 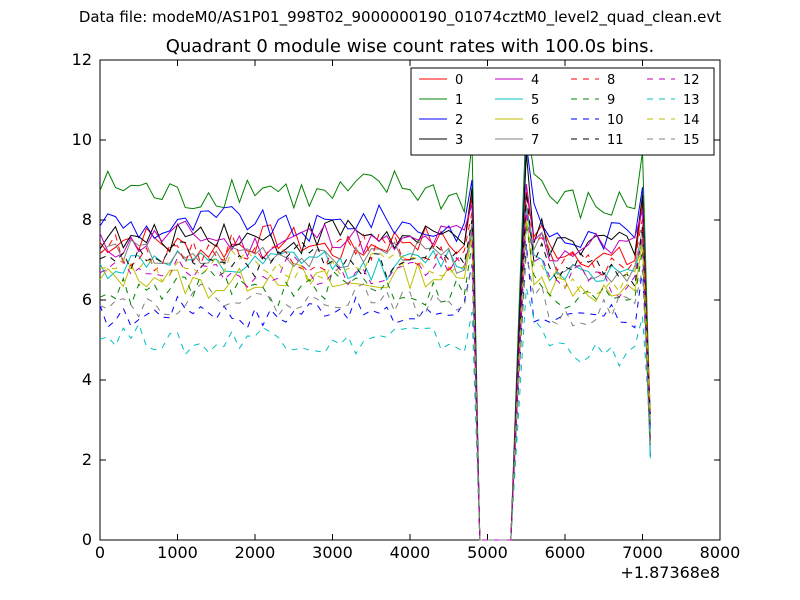 What do you see at coordinates (82, 139) in the screenshot?
I see `y-tick-label: 10` at bounding box center [82, 139].